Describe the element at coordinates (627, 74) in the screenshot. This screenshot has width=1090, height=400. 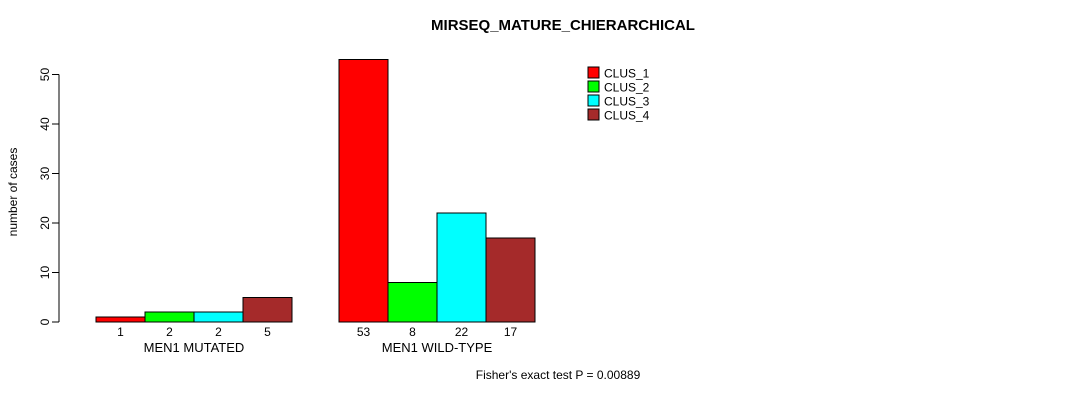
I see `legend-label-clus_1: CLUS_1` at that location.